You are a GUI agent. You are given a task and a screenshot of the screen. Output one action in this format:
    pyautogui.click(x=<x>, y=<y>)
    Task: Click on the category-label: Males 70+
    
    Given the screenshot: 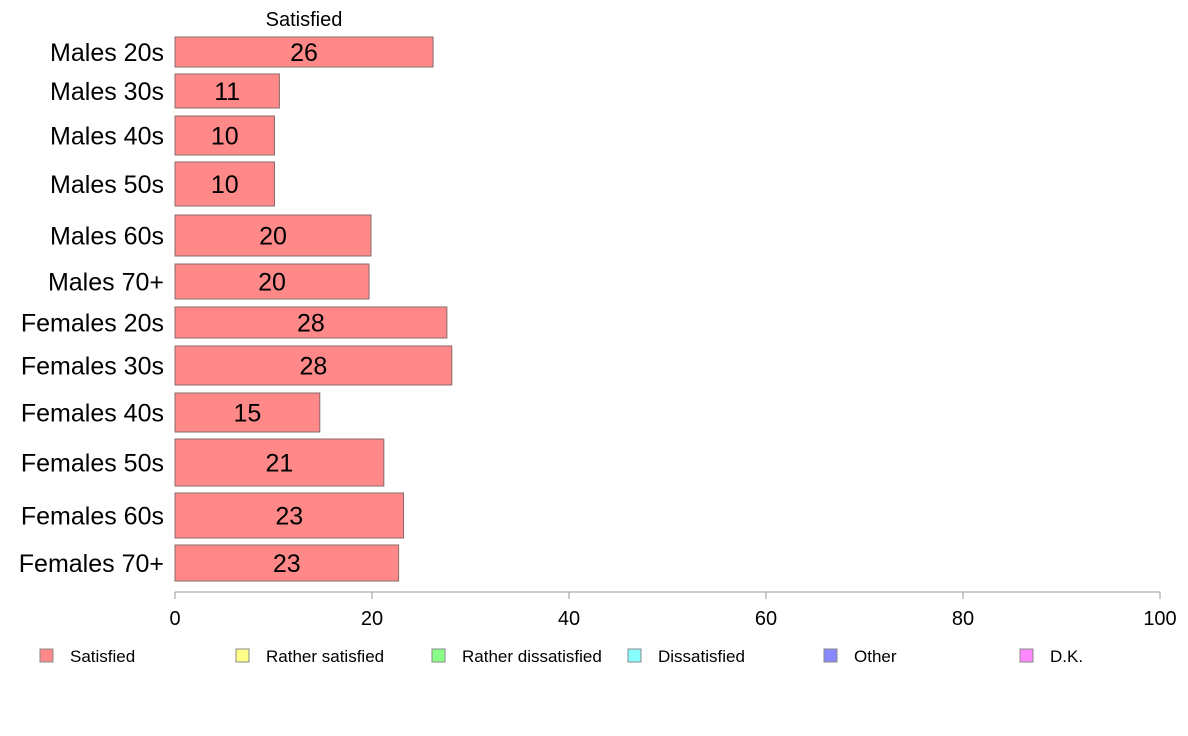 What is the action you would take?
    pyautogui.click(x=106, y=283)
    